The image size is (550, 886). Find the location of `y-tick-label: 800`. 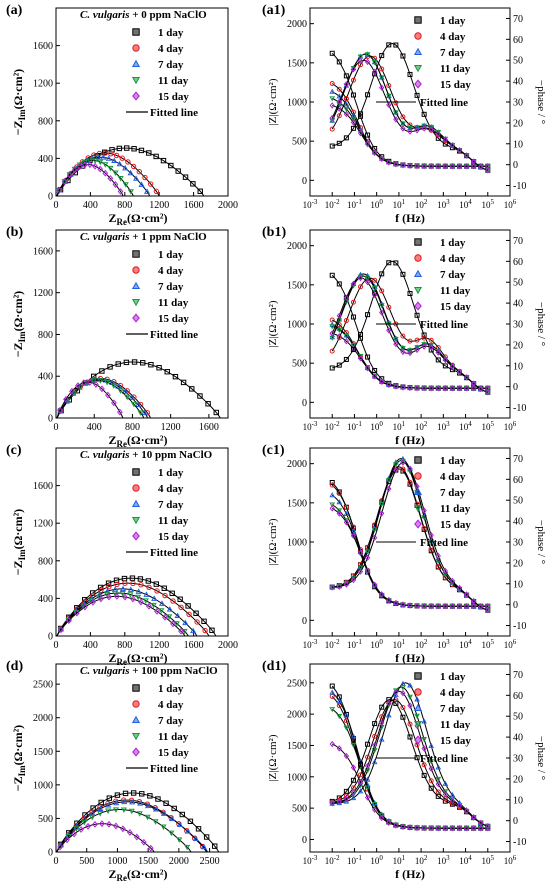

y-tick-label: 800 is located at coordinates (45, 335).